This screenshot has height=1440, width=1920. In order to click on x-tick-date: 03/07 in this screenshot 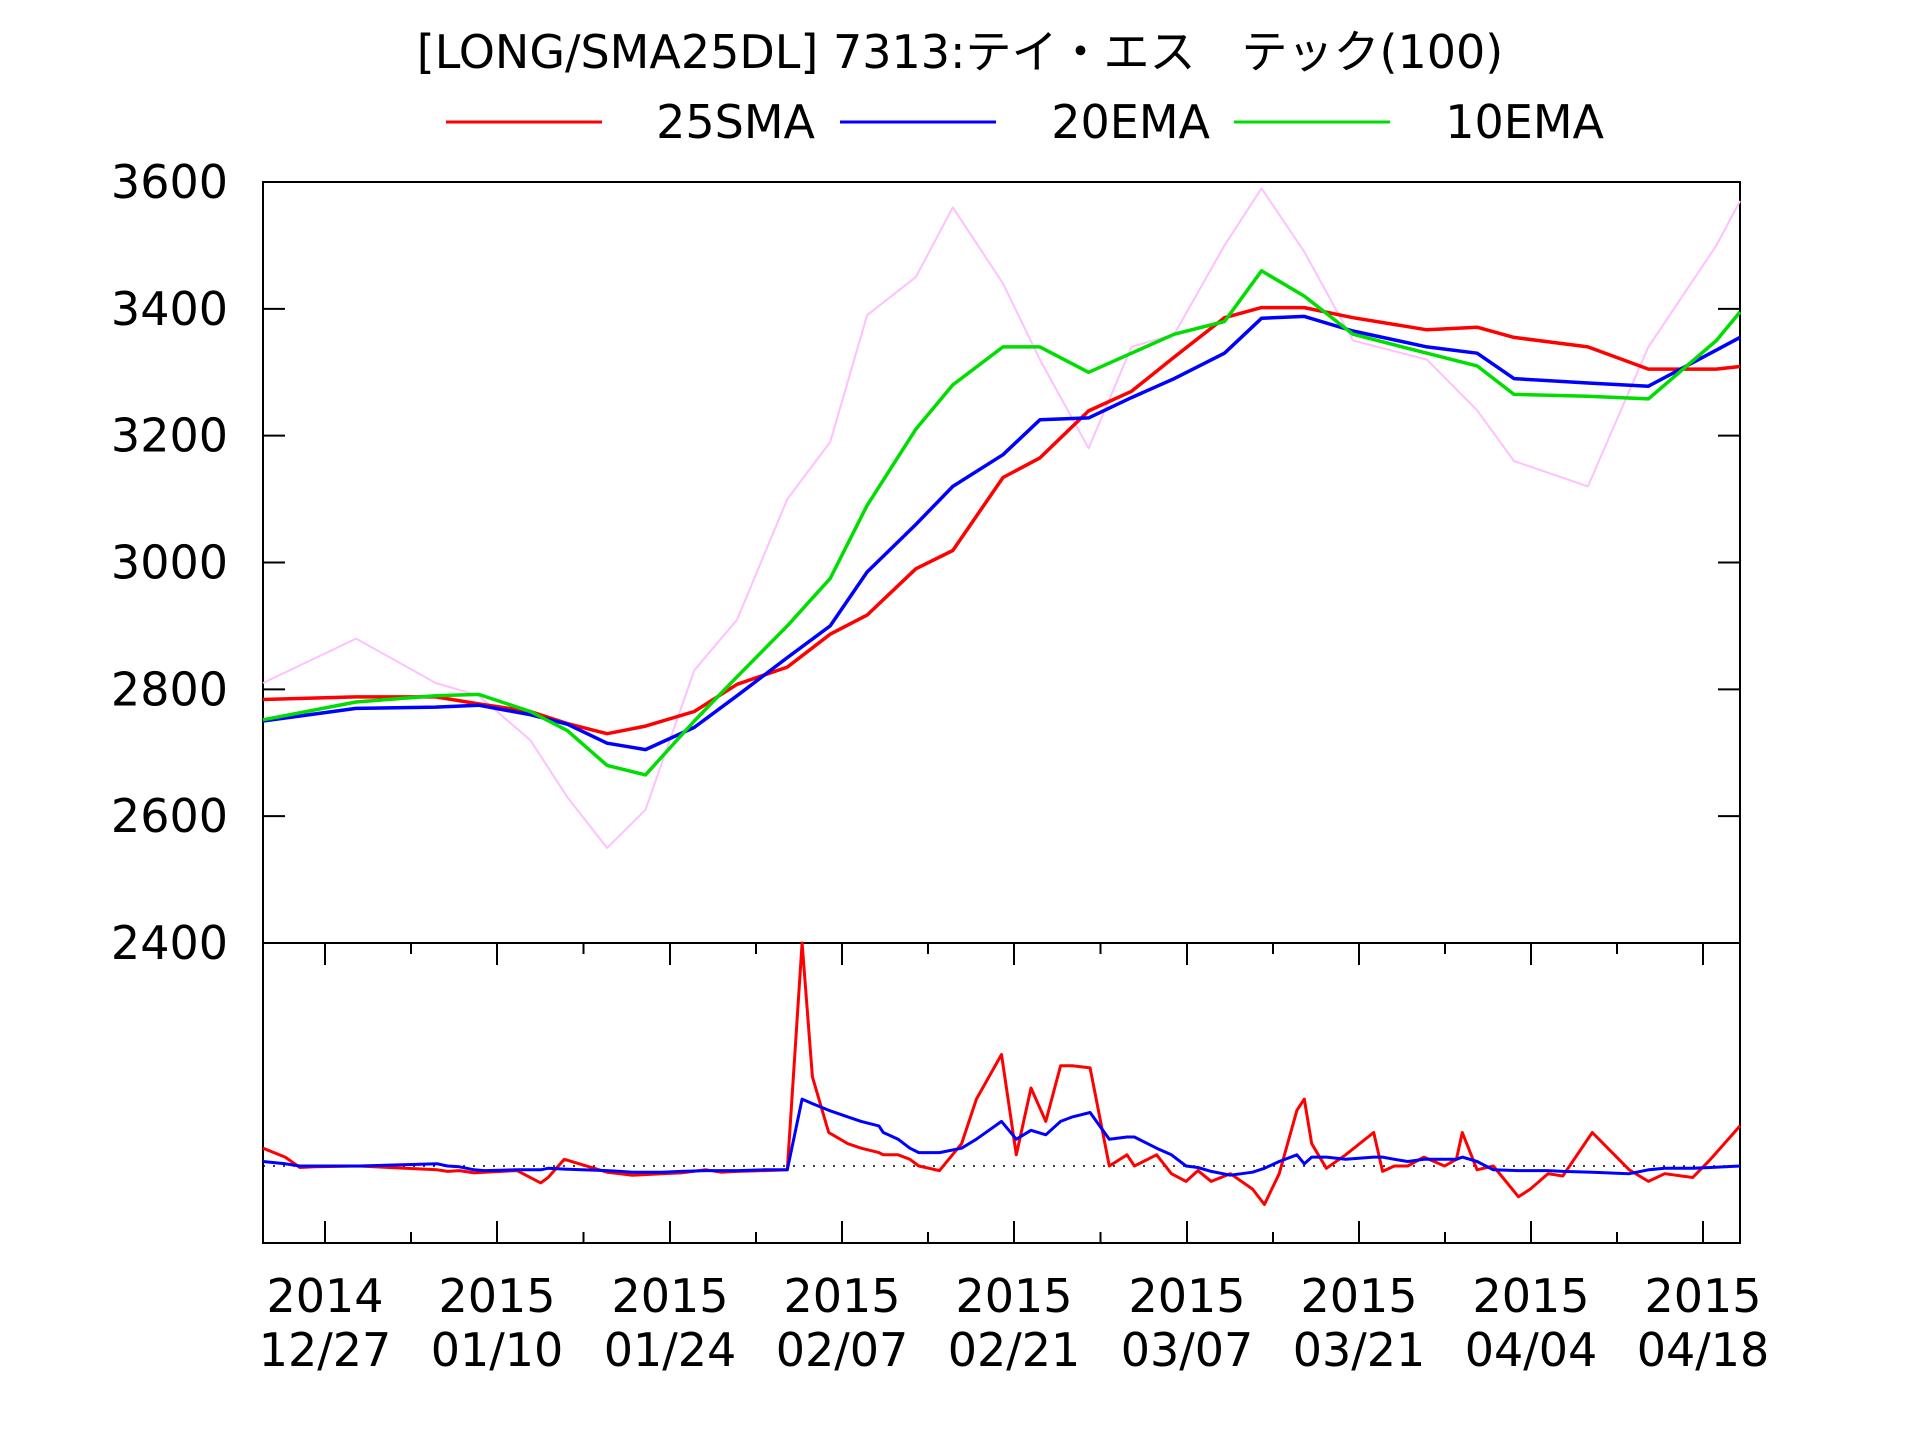, I will do `click(1187, 1350)`.